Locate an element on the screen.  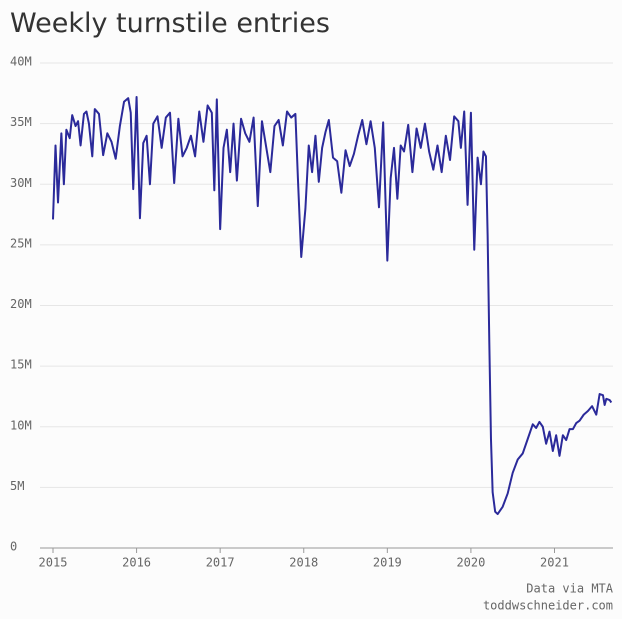
y-tick-label: 0 is located at coordinates (13, 547).